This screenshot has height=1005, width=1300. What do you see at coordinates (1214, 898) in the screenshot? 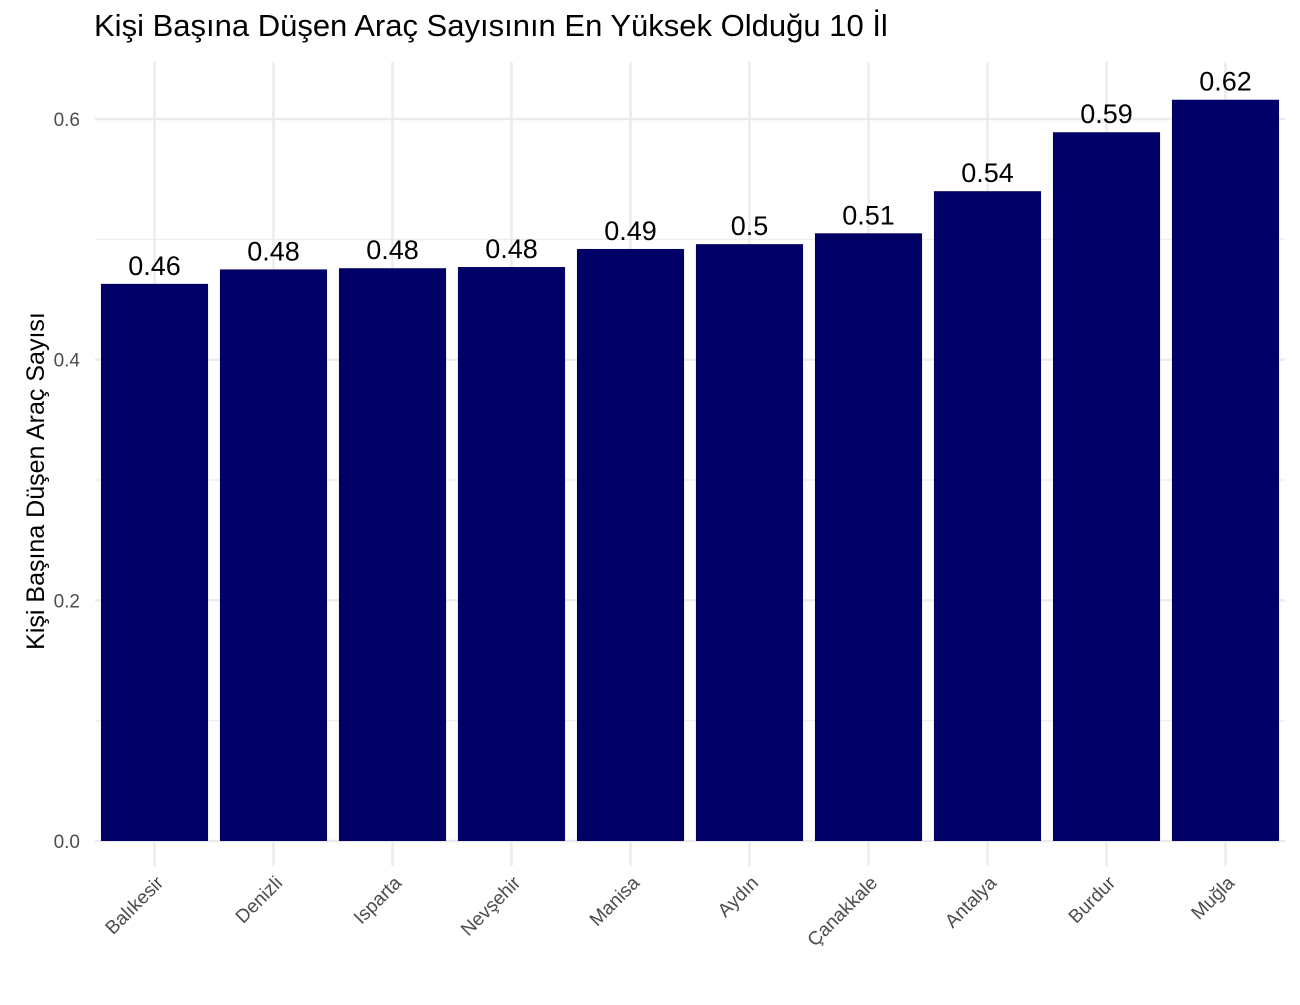
I see `x-tick-label: Muğla` at bounding box center [1214, 898].